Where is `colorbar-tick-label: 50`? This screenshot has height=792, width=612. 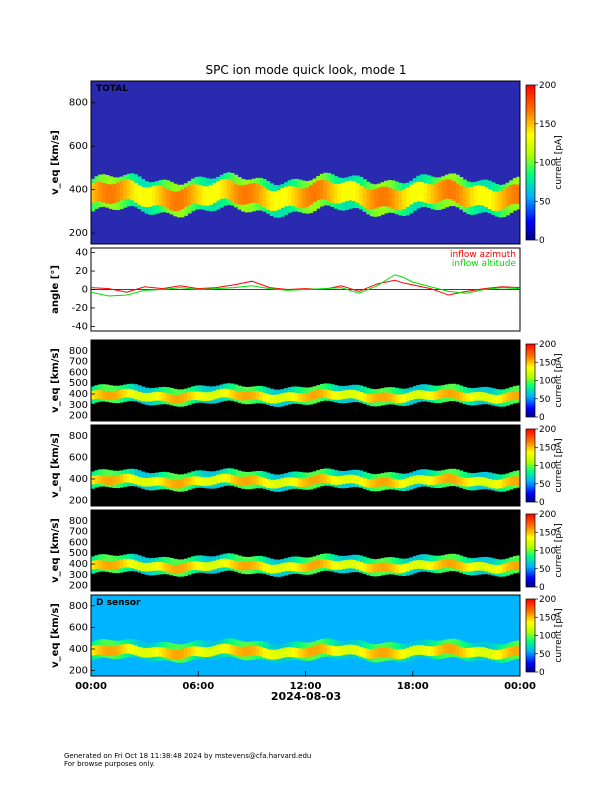 colorbar-tick-label: 50 is located at coordinates (545, 400).